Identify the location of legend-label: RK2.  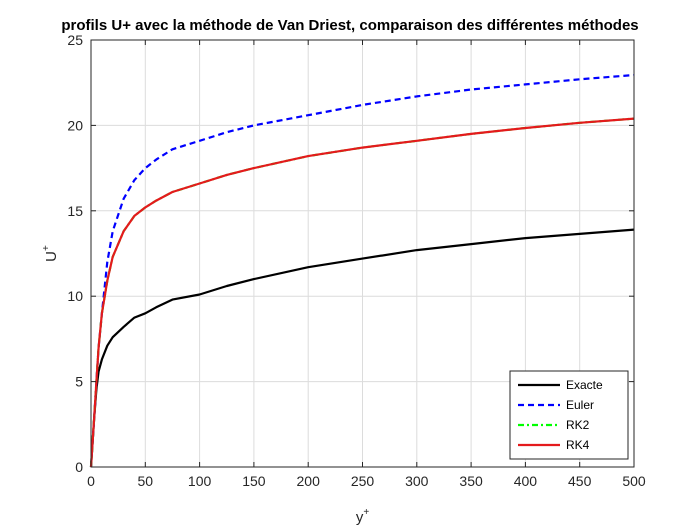
(578, 425).